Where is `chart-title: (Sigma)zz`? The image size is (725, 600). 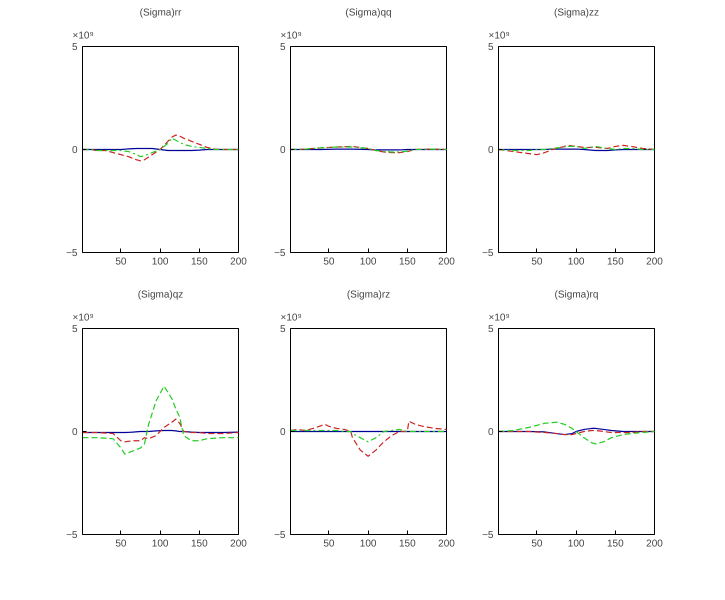
chart-title: (Sigma)zz is located at coordinates (577, 13).